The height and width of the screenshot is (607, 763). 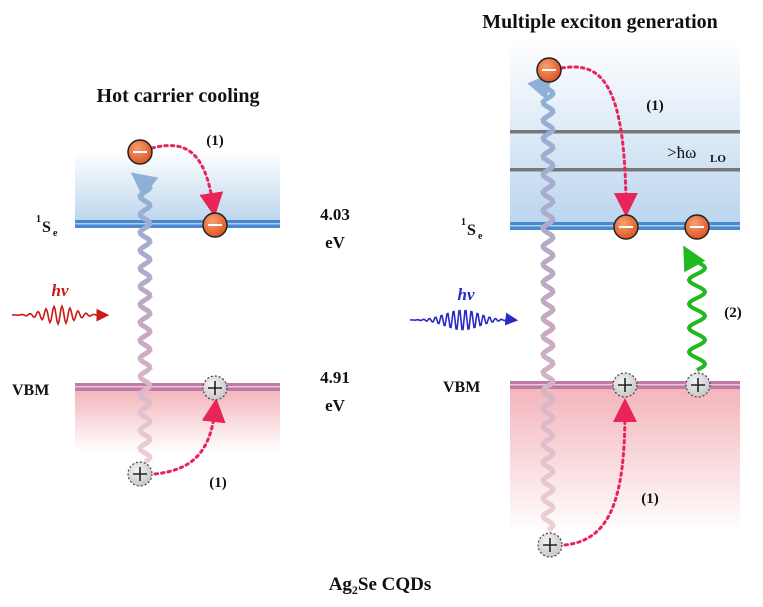 What do you see at coordinates (178, 96) in the screenshot?
I see `left-title: Hot carrier cooling` at bounding box center [178, 96].